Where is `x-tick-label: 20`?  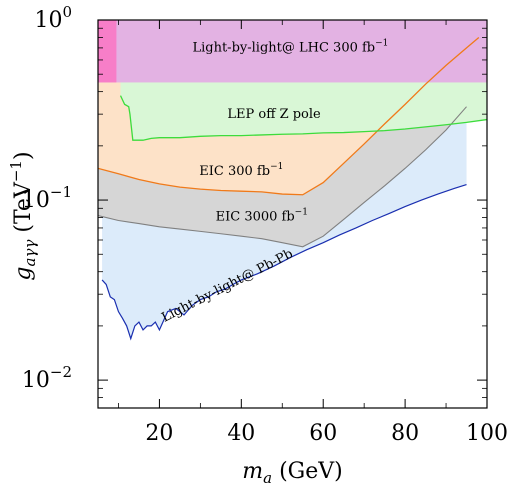 x-tick-label: 20 is located at coordinates (159, 433).